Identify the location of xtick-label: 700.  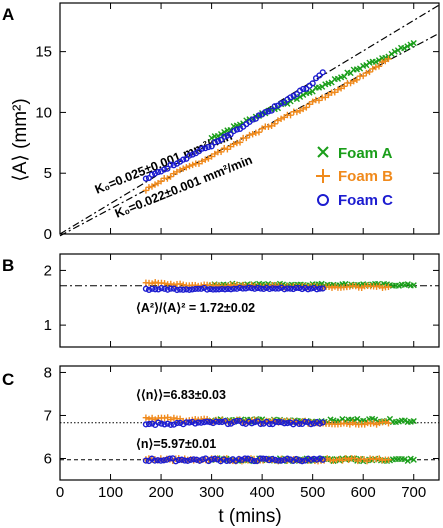
(413, 492).